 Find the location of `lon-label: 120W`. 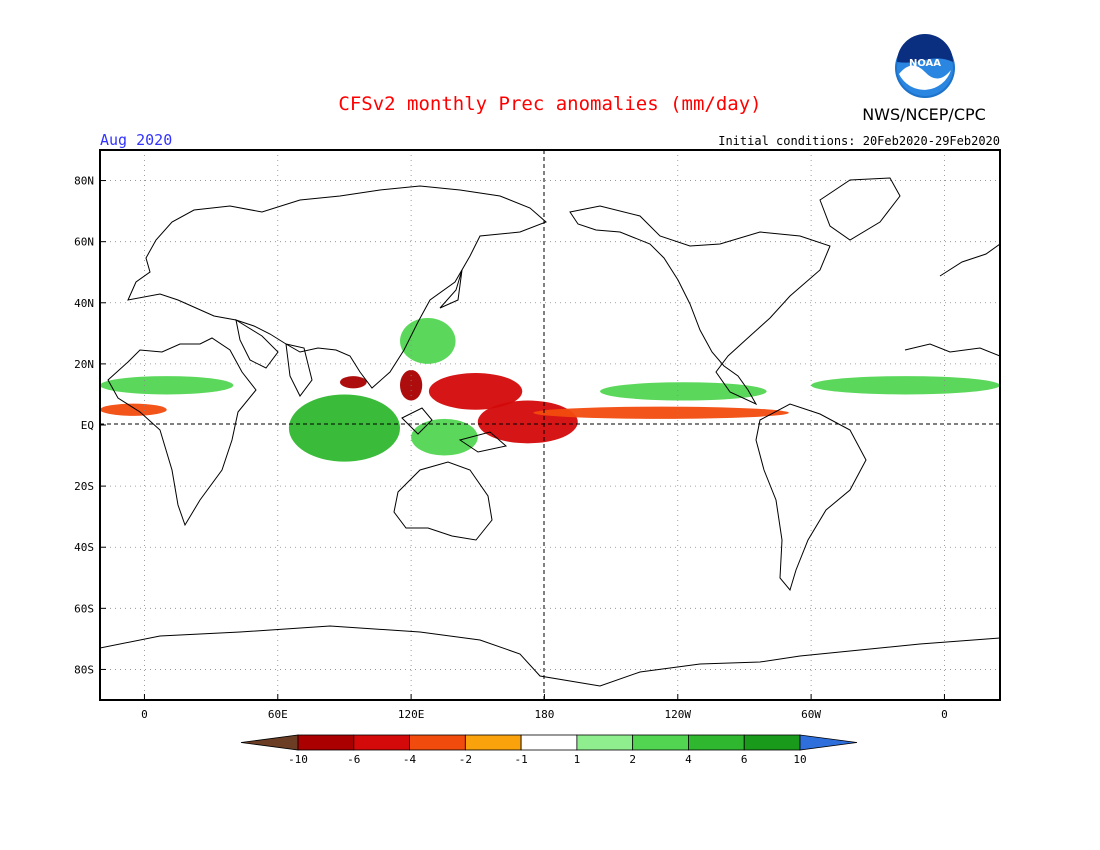

lon-label: 120W is located at coordinates (678, 714).